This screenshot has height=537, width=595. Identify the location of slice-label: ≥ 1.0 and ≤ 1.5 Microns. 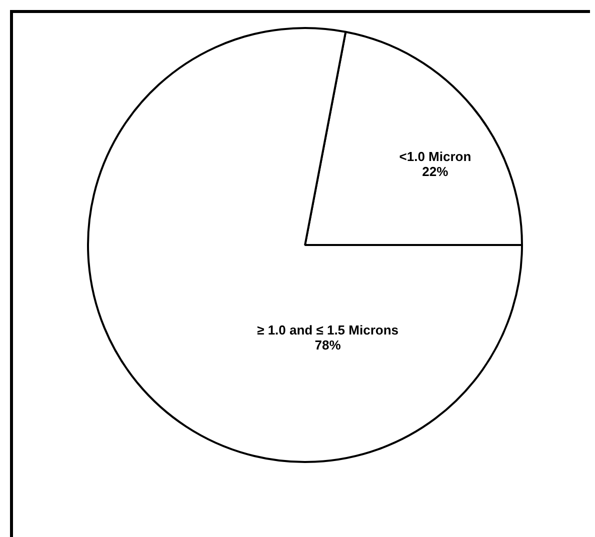
(328, 330).